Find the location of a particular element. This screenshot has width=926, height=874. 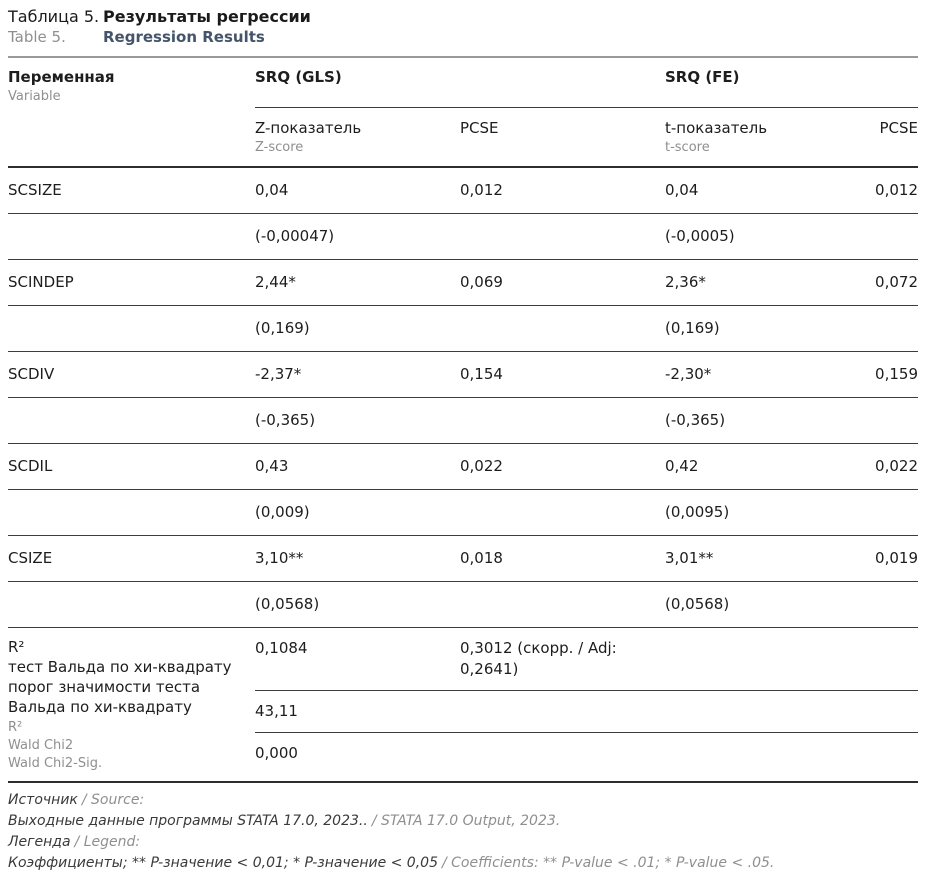

fe-t-cell: -2,30* is located at coordinates (688, 374).